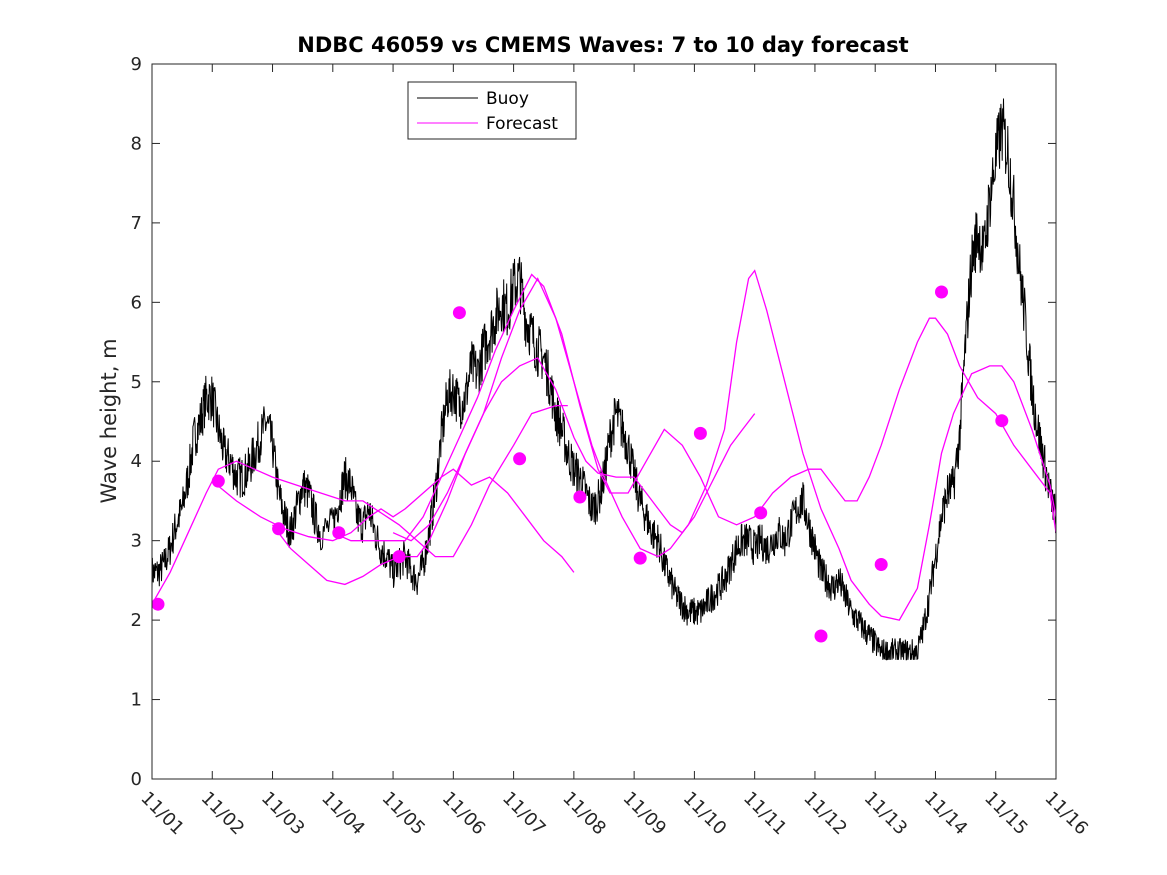 The height and width of the screenshot is (875, 1167). Describe the element at coordinates (136, 461) in the screenshot. I see `y-tick-label: 4` at that location.